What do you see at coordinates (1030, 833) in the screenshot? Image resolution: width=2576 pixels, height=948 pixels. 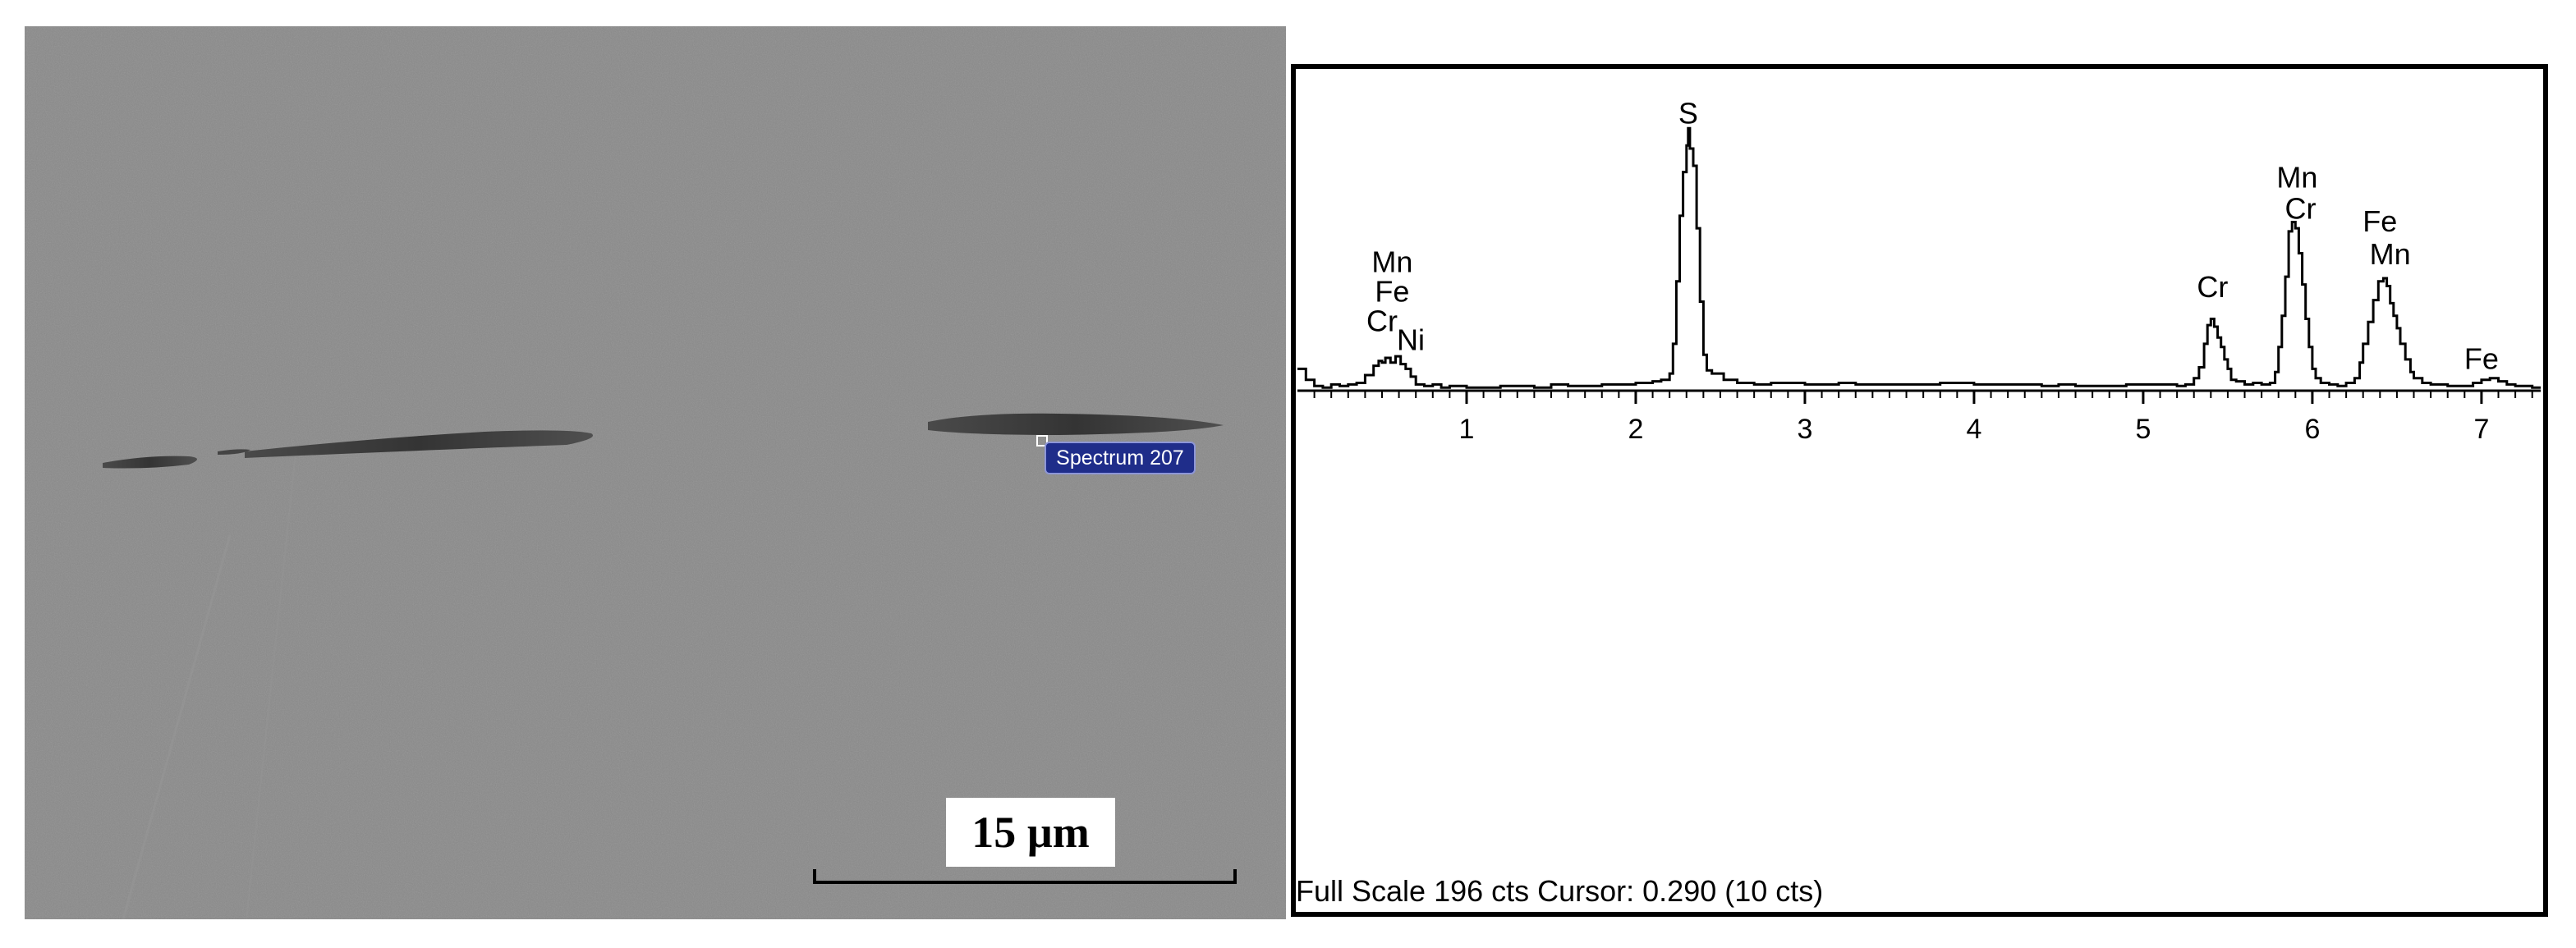 I see `scale-bar-label: 15 µm` at bounding box center [1030, 833].